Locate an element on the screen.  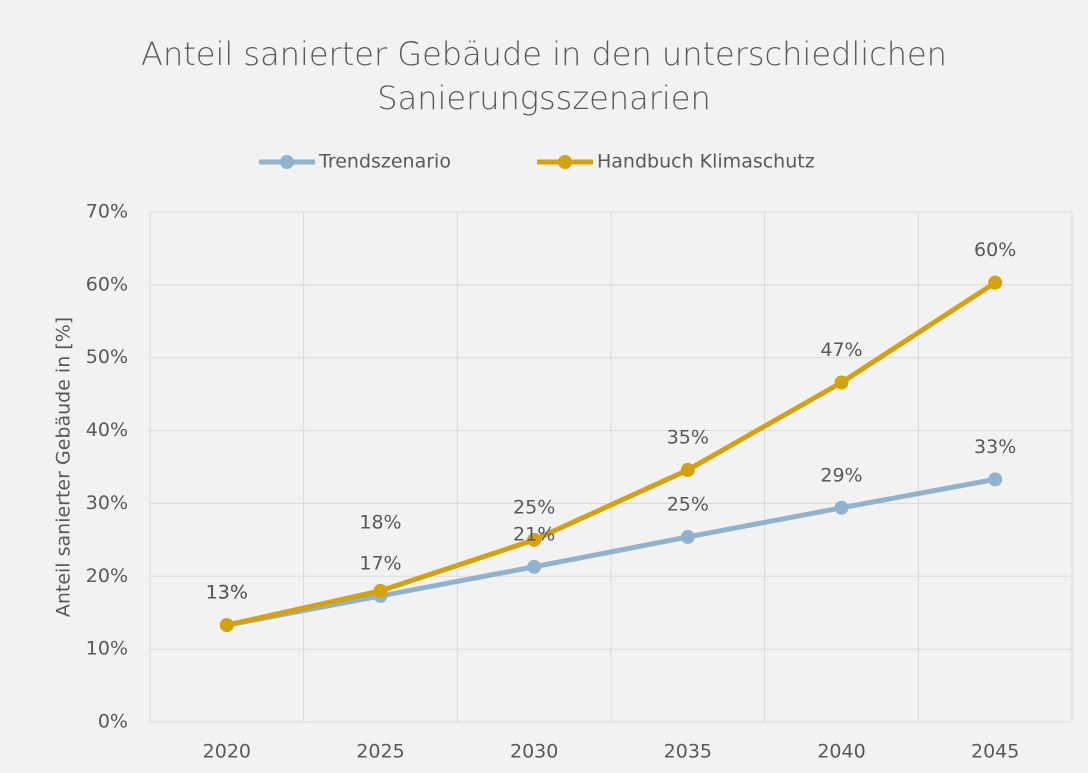
y-tick-label: 40% is located at coordinates (107, 430).